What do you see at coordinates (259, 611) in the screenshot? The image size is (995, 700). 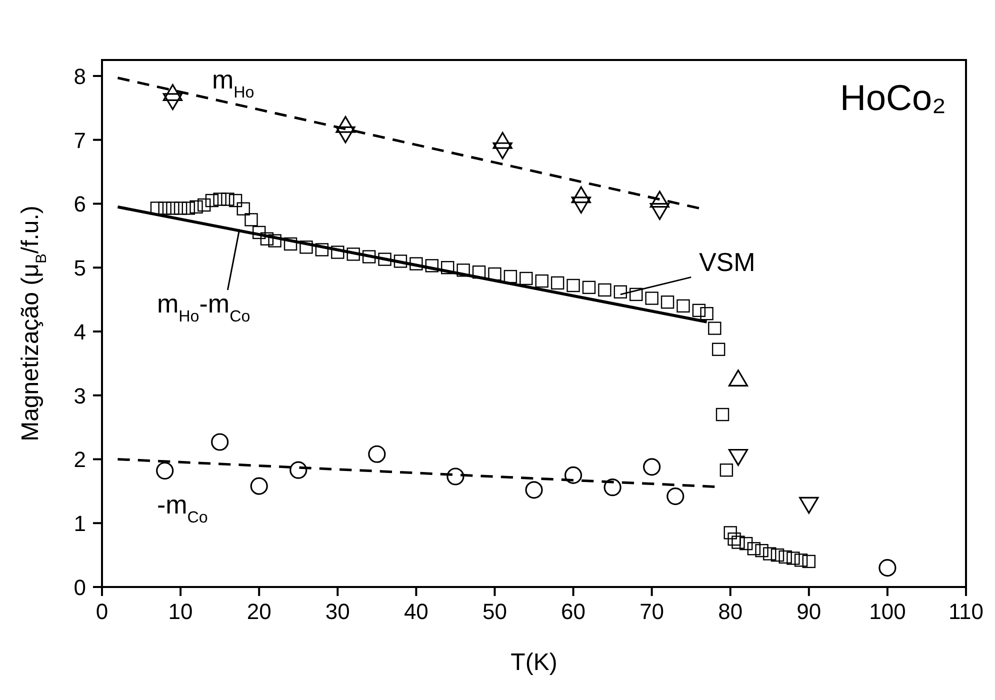 I see `x-tick-label: 20` at bounding box center [259, 611].